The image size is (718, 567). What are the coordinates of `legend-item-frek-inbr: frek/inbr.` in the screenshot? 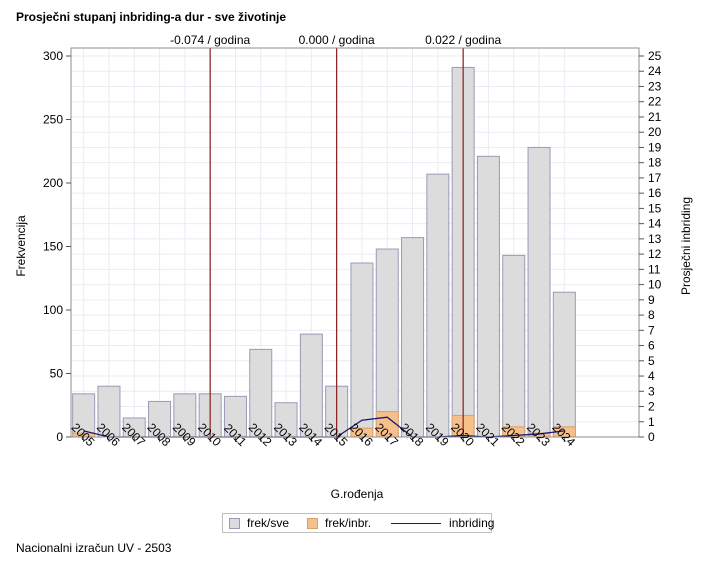 It's located at (339, 523).